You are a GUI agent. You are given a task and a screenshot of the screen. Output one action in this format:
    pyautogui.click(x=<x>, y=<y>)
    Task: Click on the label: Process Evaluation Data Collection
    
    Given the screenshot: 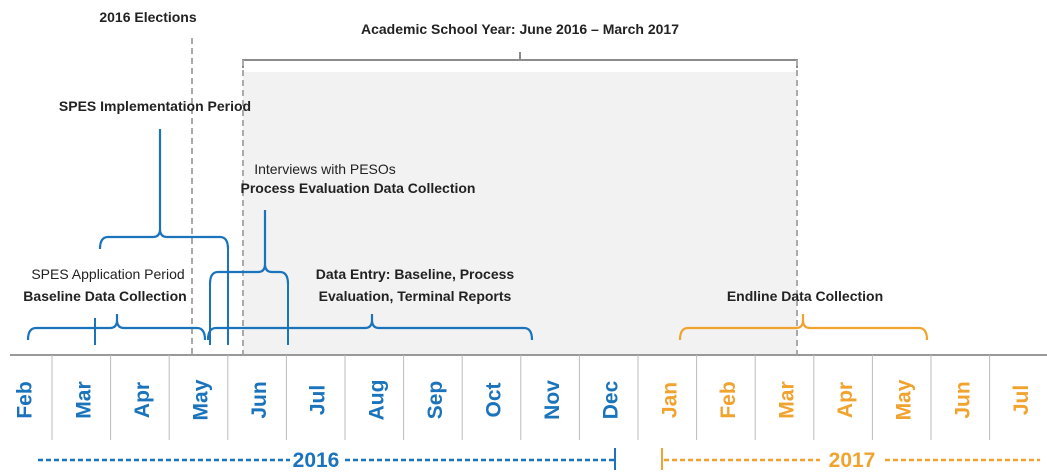 What is the action you would take?
    pyautogui.click(x=358, y=188)
    